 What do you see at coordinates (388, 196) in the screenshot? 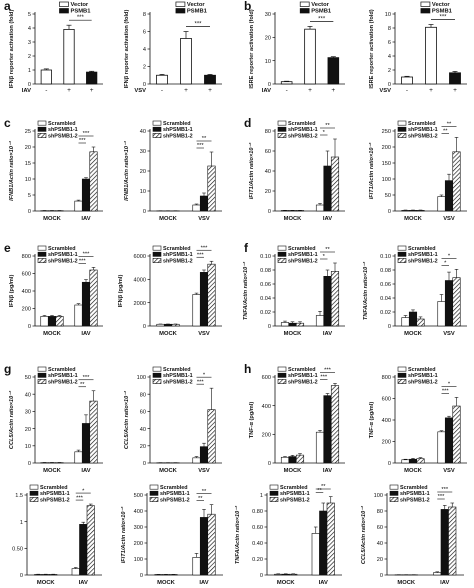
I see `y-tick-label: 50` at bounding box center [388, 196].